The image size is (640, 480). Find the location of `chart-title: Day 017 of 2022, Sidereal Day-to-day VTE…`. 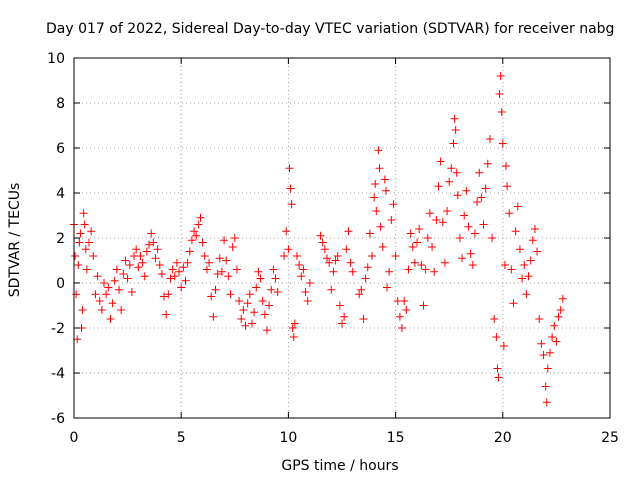

chart-title: Day 017 of 2022, Sidereal Day-to-day VTE… is located at coordinates (330, 29).